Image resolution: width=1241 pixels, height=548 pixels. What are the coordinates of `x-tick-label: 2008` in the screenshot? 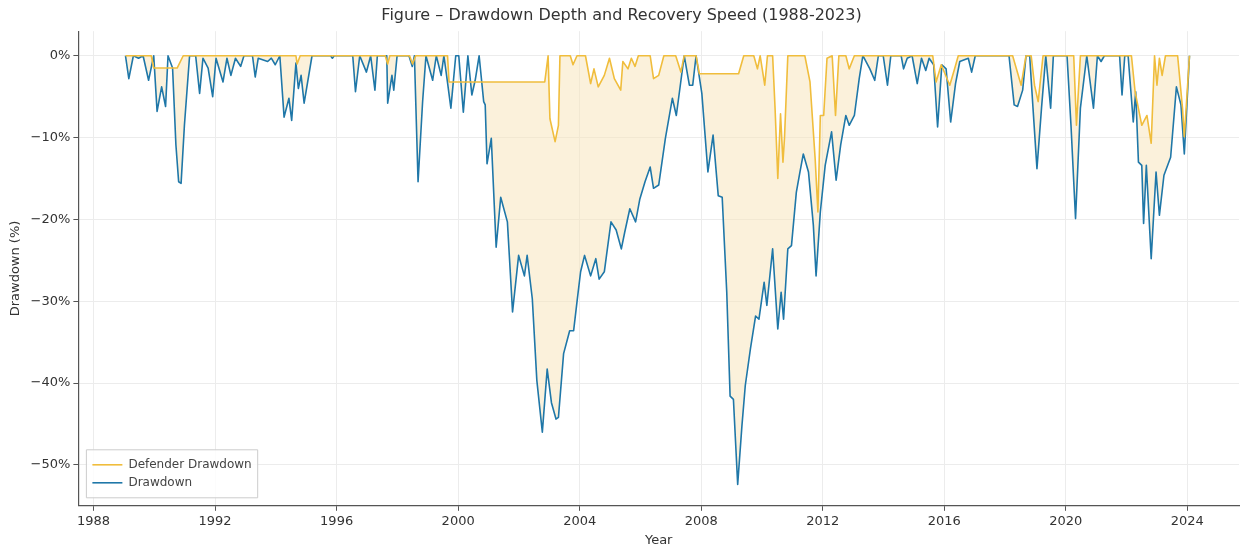 It's located at (701, 520).